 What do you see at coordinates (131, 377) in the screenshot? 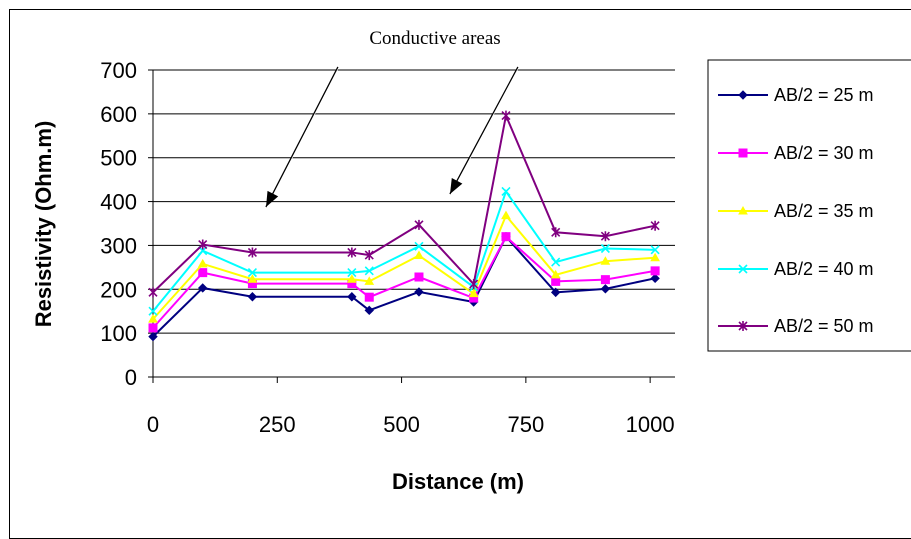
I see `y-tick-label-0: 0` at bounding box center [131, 377].